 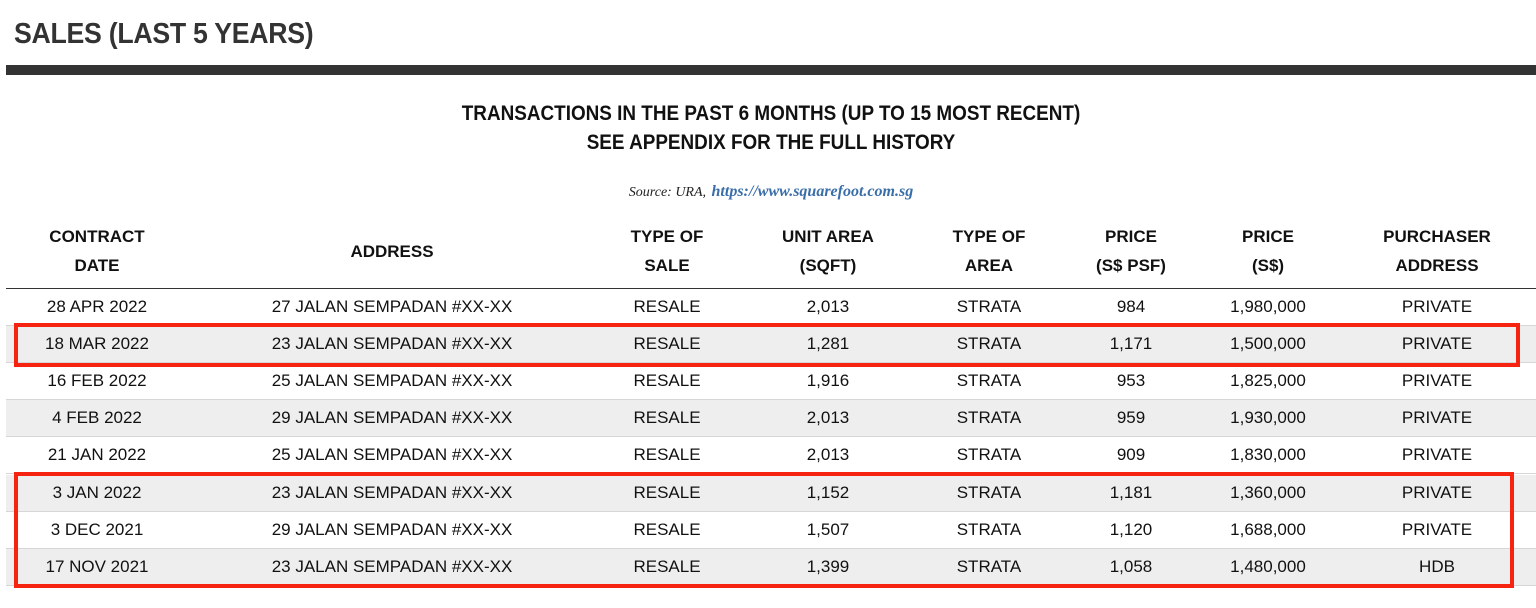 What do you see at coordinates (989, 265) in the screenshot?
I see `column-header-line: AREA` at bounding box center [989, 265].